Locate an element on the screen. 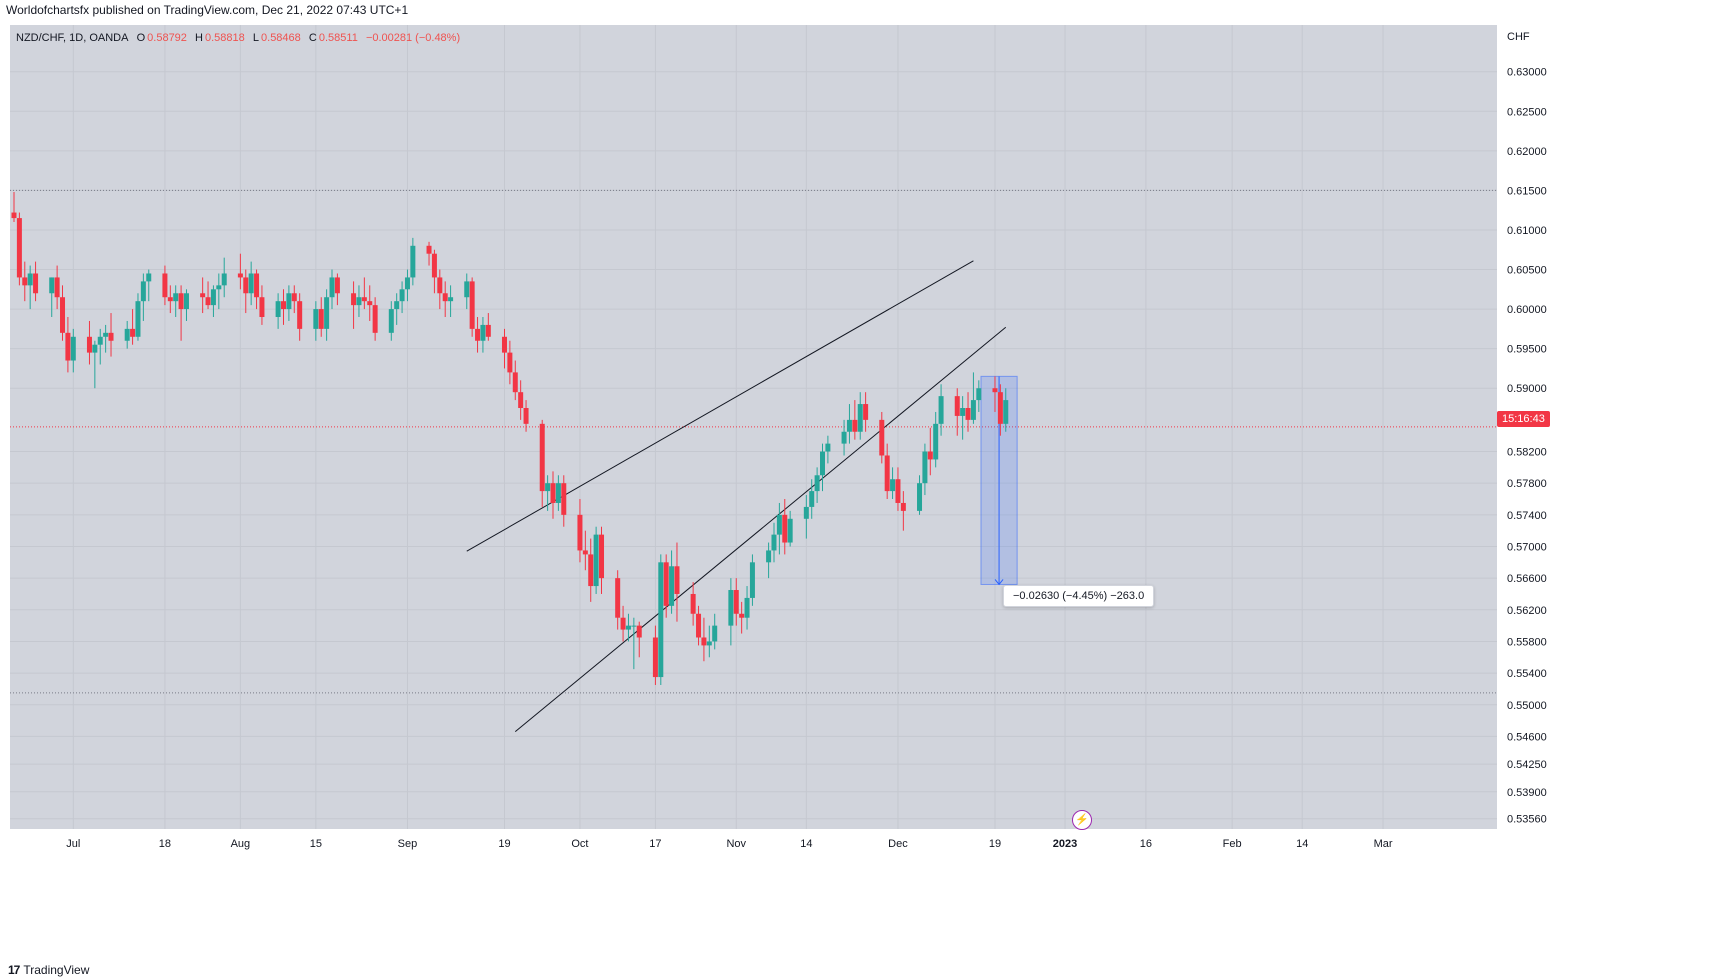  y-tick-label: 0.53900 is located at coordinates (1527, 793).